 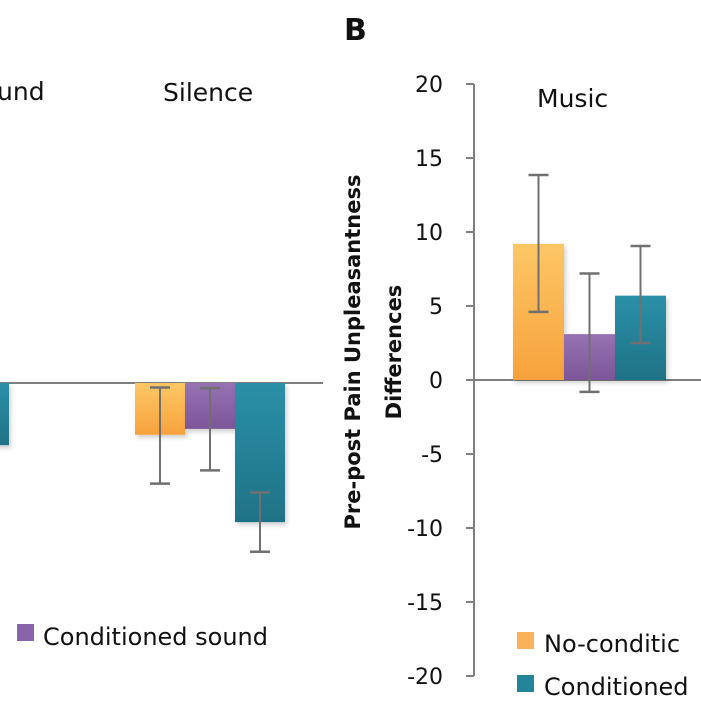 What do you see at coordinates (355, 30) in the screenshot?
I see `panel-letter: B` at bounding box center [355, 30].